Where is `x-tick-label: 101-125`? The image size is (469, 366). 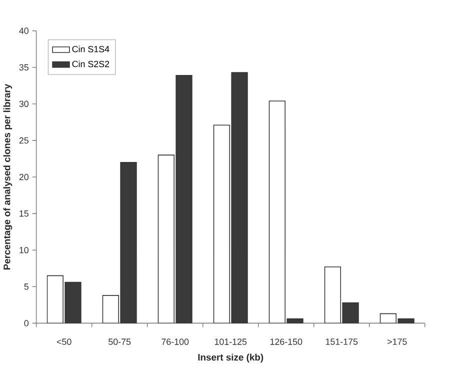
x-tick-label: 101-125 is located at coordinates (230, 342).